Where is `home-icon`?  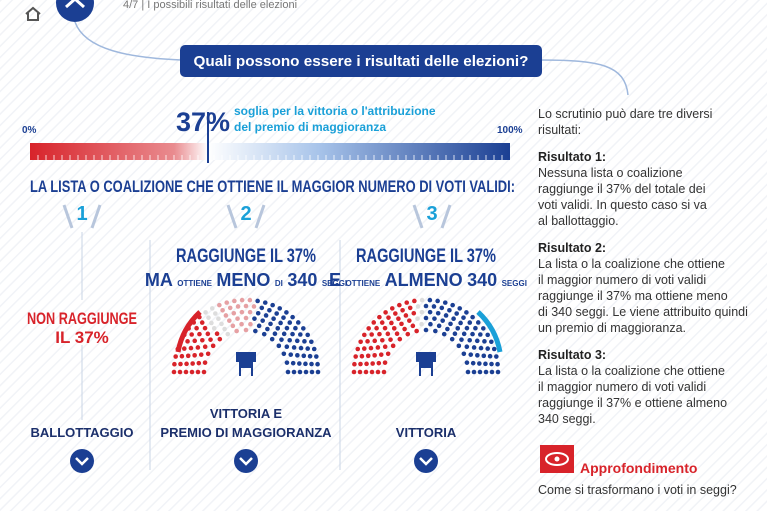
home-icon is located at coordinates (33, 13).